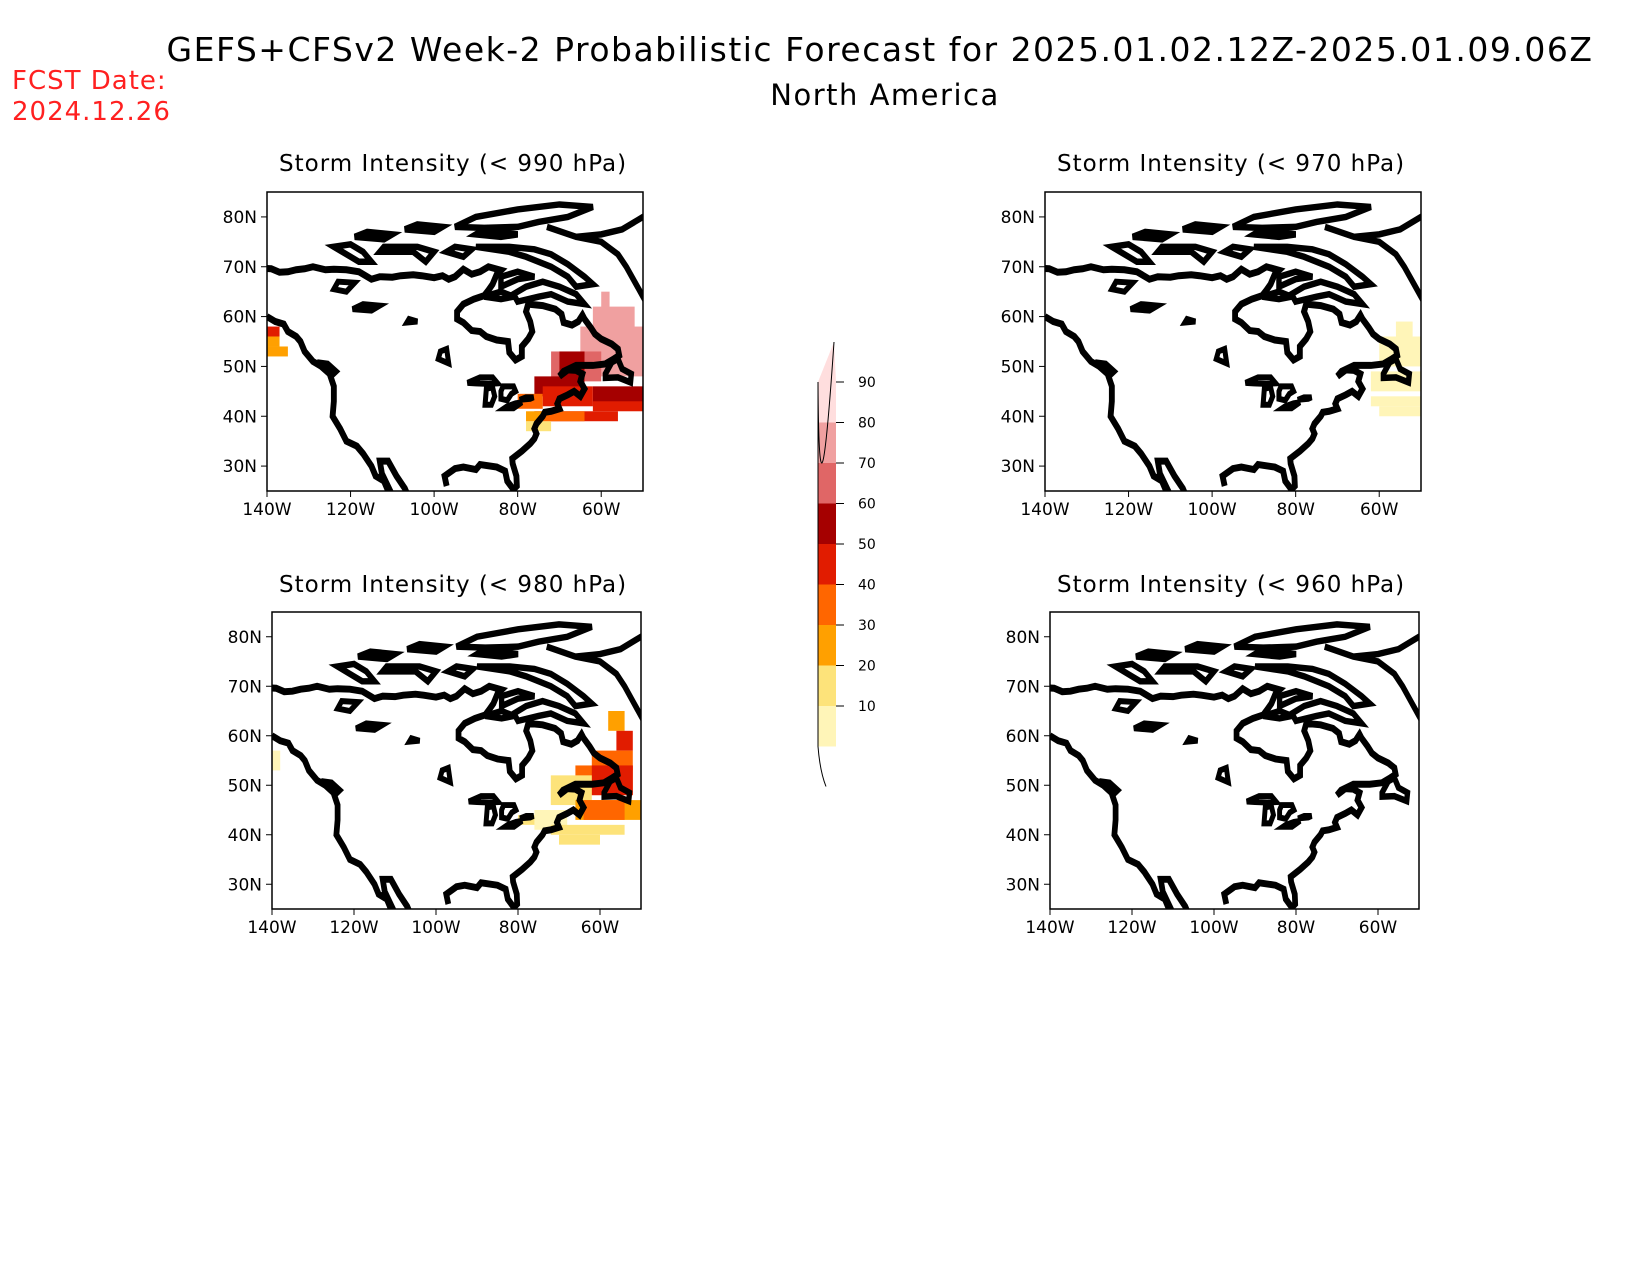 This screenshot has height=1275, width=1650. Describe the element at coordinates (822, 766) in the screenshot. I see `colorbar-bottom-tip` at that location.